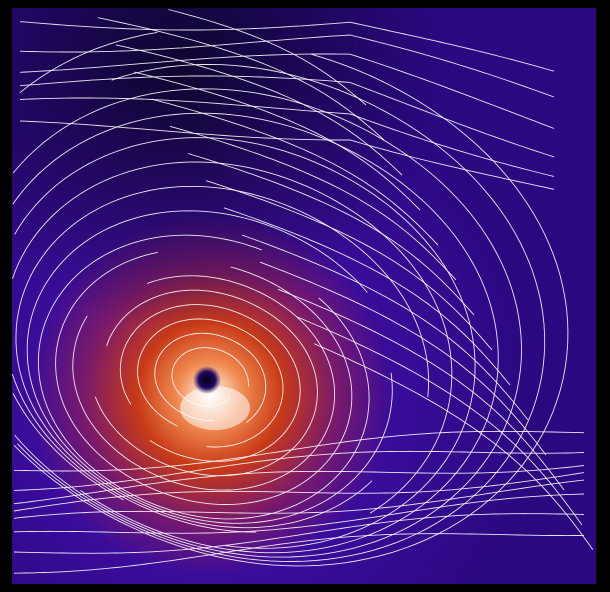  What do you see at coordinates (215, 408) in the screenshot?
I see `hot-spot` at bounding box center [215, 408].